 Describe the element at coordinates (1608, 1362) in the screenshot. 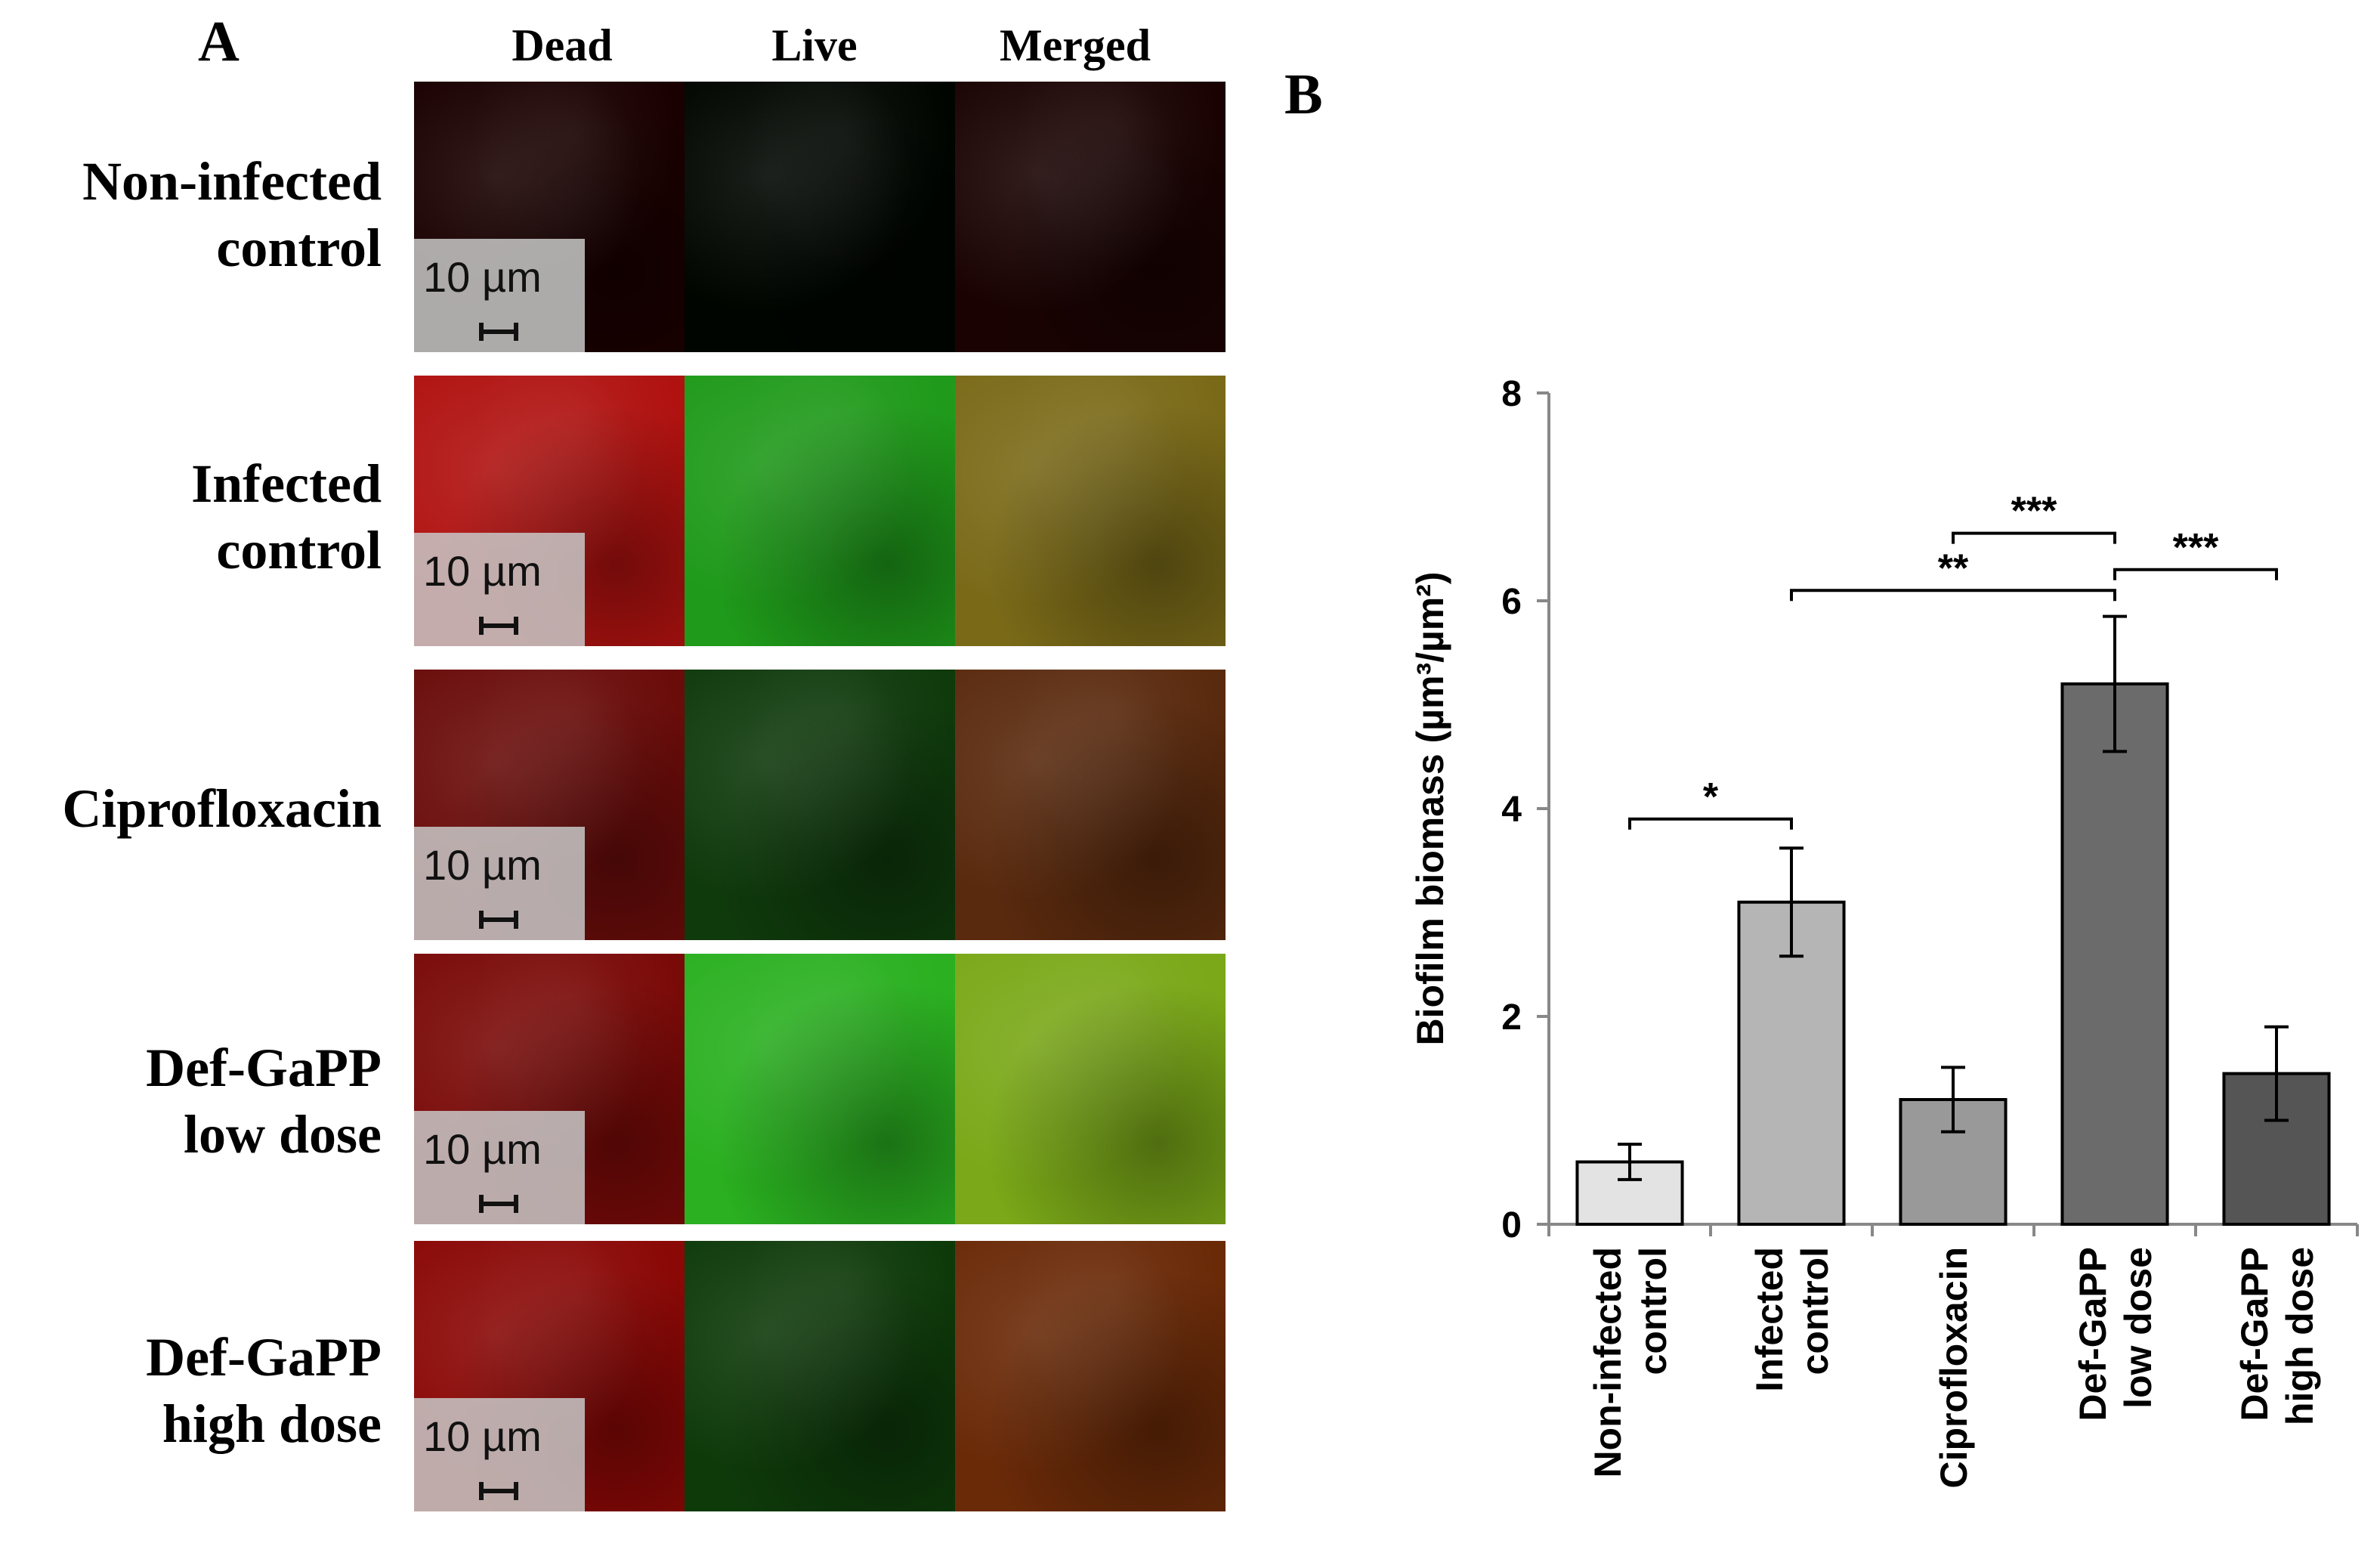

I see `x-category-label-line: Non-infected` at that location.